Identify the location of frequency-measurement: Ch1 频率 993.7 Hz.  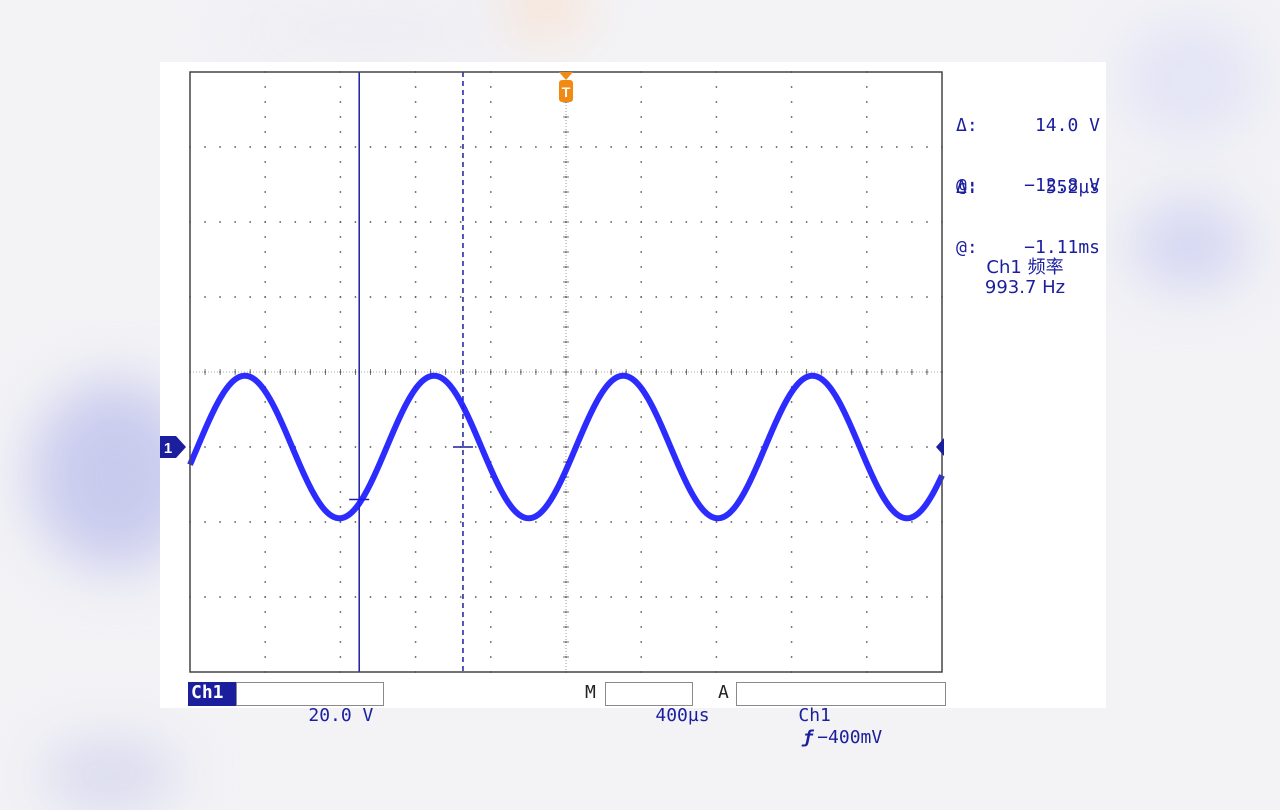
(1025, 278).